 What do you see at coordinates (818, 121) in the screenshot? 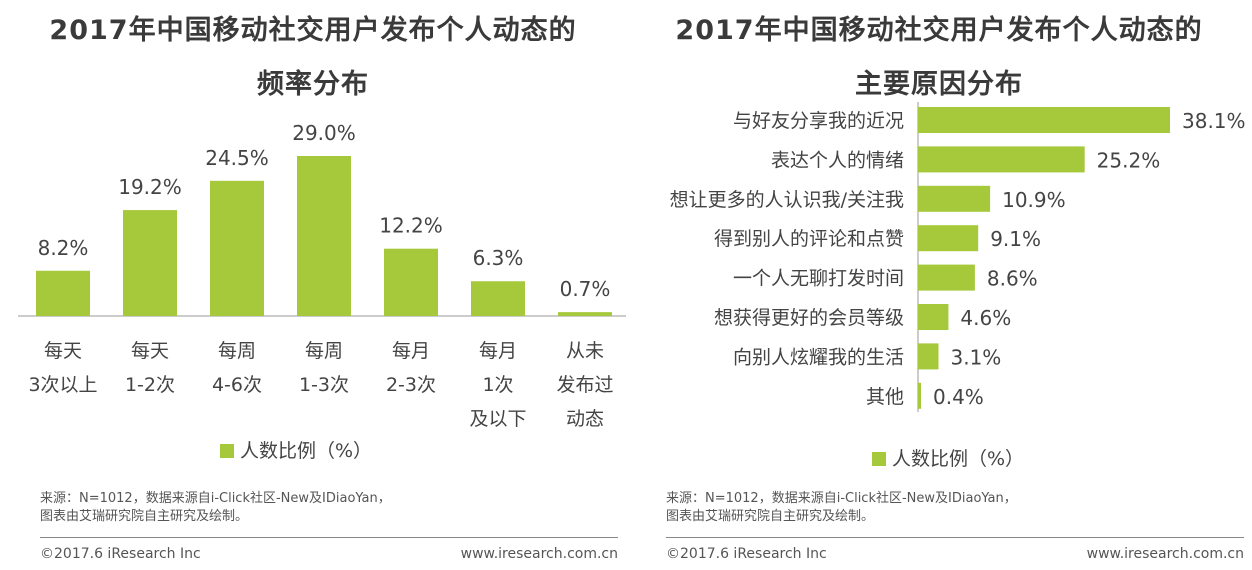
I see `y-tick-label: 与好友分享我的近况` at bounding box center [818, 121].